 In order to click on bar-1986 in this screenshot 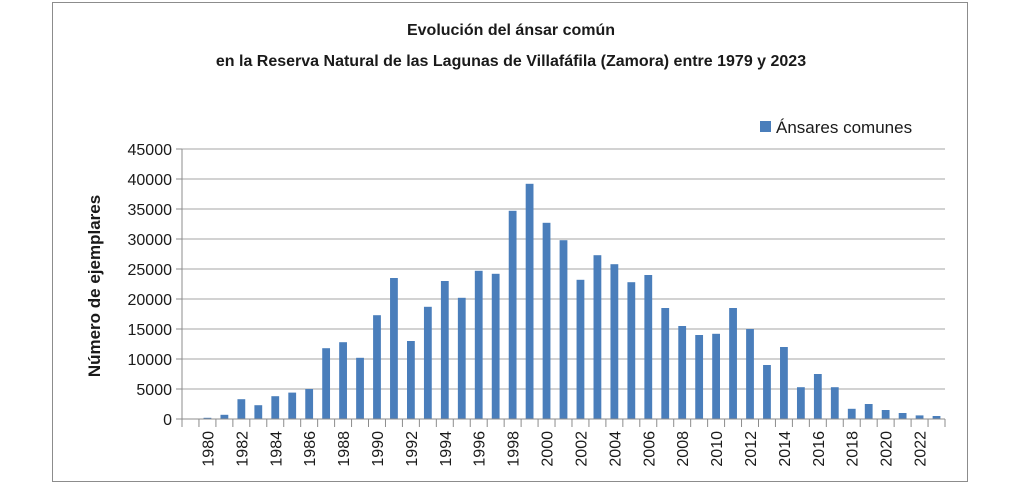, I will do `click(309, 404)`.